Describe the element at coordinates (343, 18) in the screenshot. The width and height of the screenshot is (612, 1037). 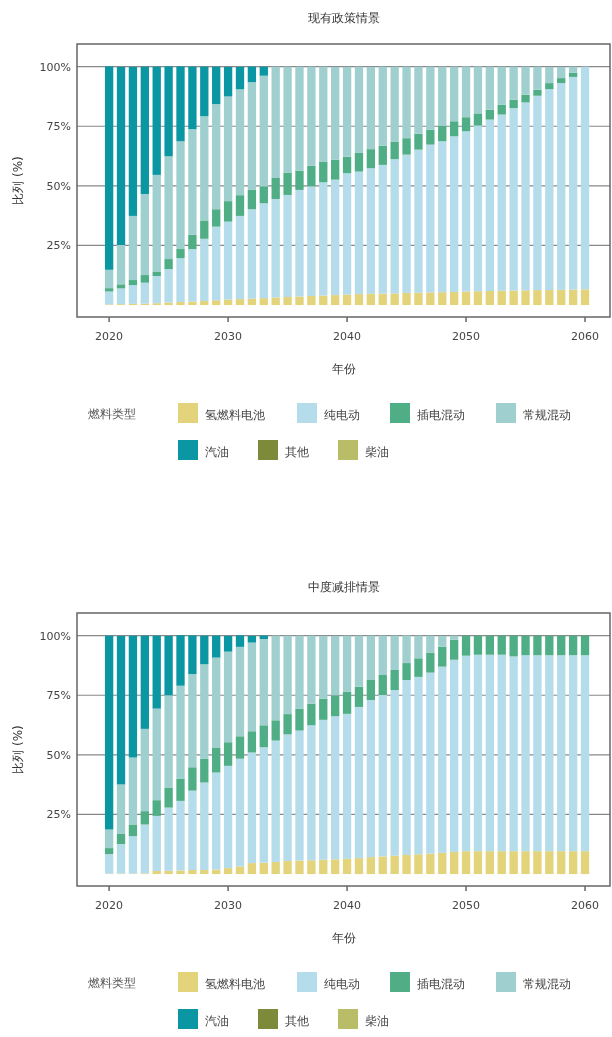
I see `chart-title: 现有政策情景` at that location.